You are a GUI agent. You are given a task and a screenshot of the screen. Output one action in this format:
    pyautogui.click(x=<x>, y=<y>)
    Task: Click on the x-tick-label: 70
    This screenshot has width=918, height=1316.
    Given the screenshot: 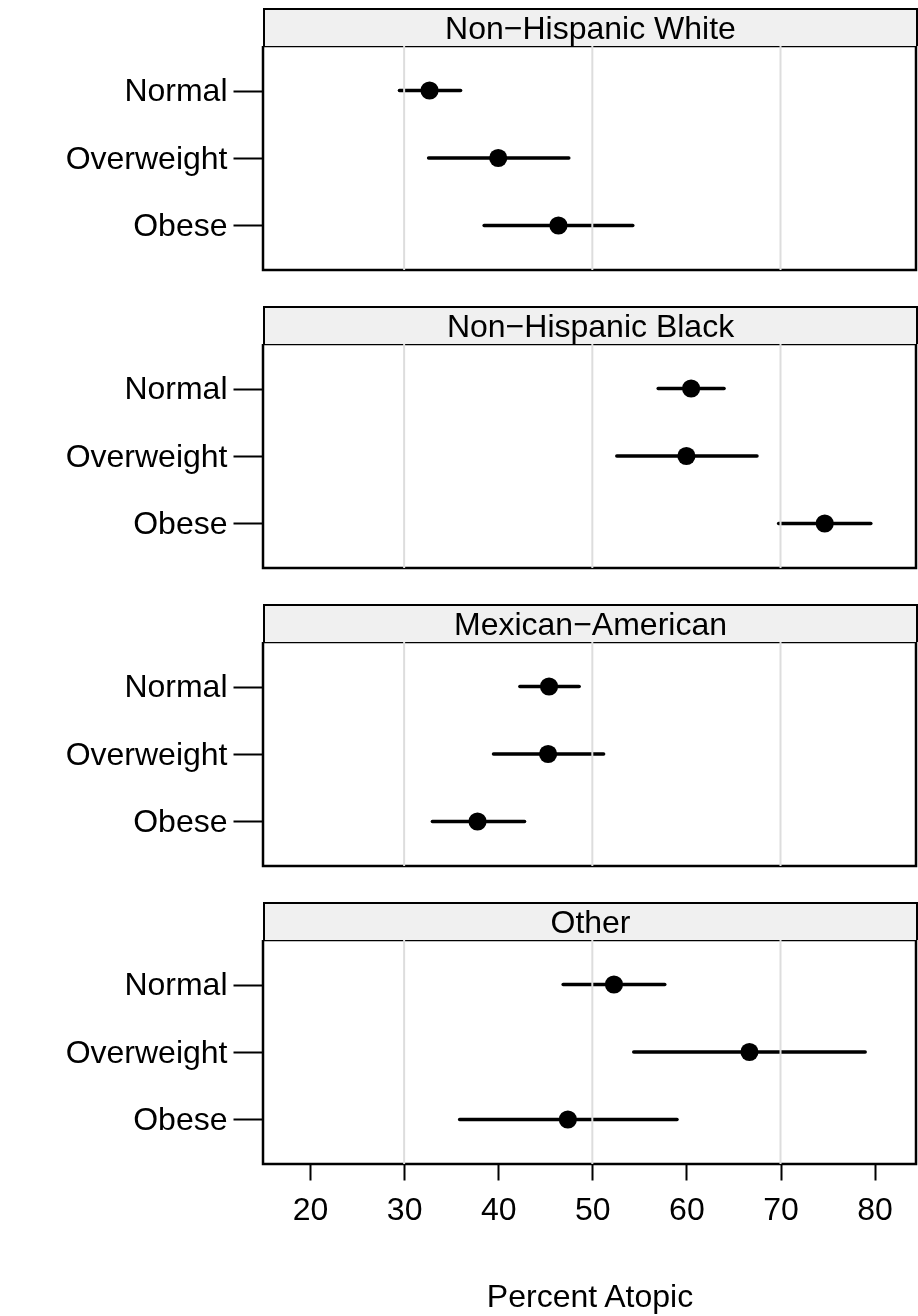 What is the action you would take?
    pyautogui.click(x=781, y=1208)
    